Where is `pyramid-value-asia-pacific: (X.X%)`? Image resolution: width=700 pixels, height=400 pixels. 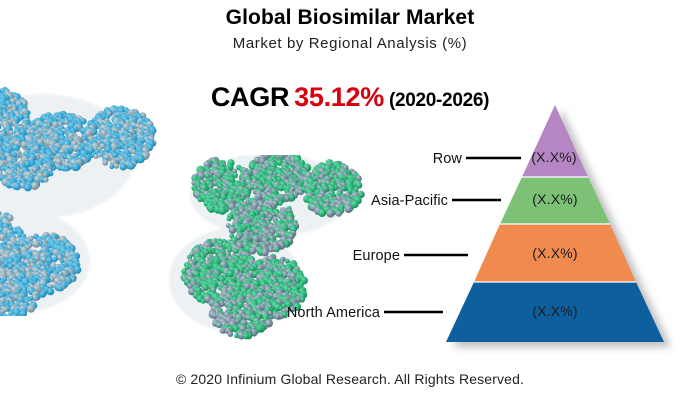
pyramid-value-asia-pacific: (X.X%) is located at coordinates (555, 199).